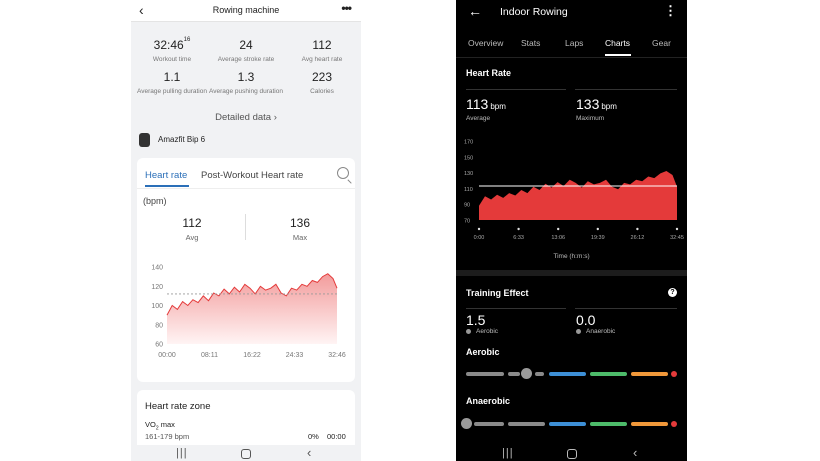  What do you see at coordinates (252, 355) in the screenshot?
I see `x-tick-label: 16:22` at bounding box center [252, 355].